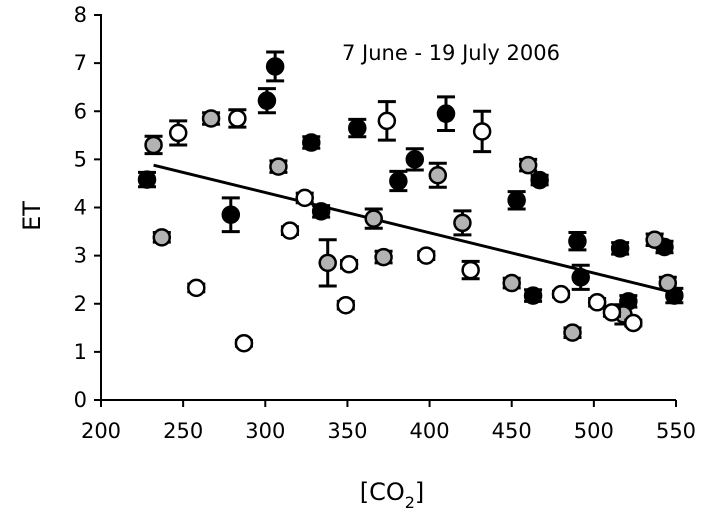 The height and width of the screenshot is (522, 720). I want to click on y-tick-label: 1, so click(80, 352).